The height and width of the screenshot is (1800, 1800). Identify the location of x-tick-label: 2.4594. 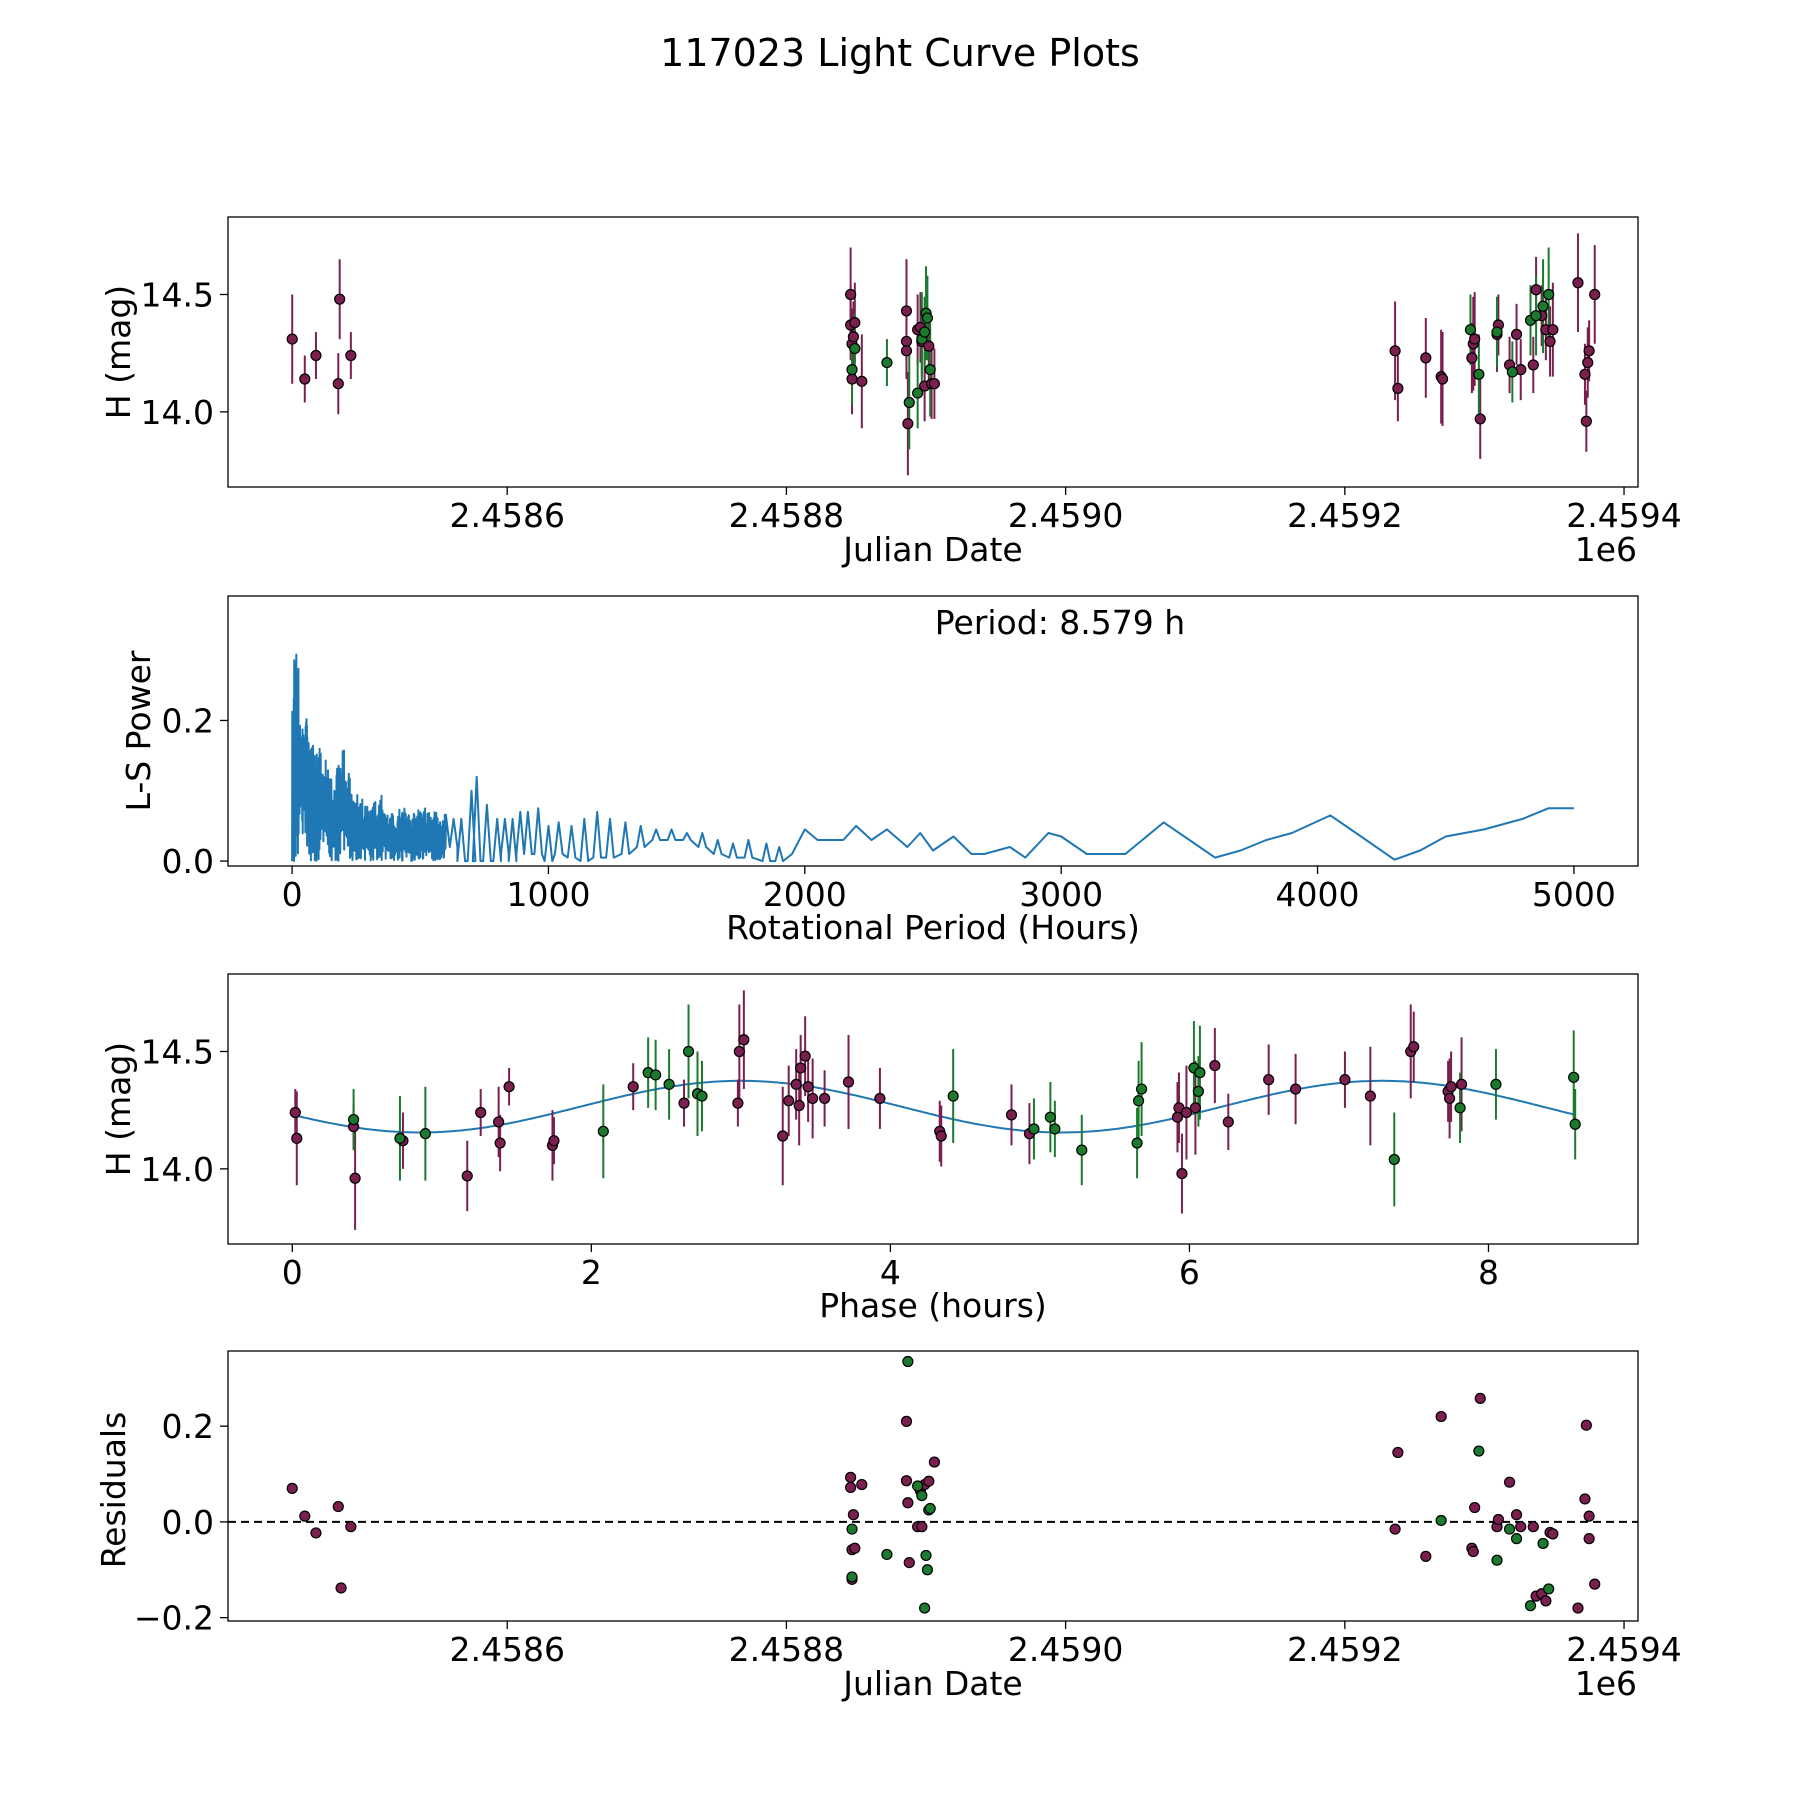
(1623, 1649).